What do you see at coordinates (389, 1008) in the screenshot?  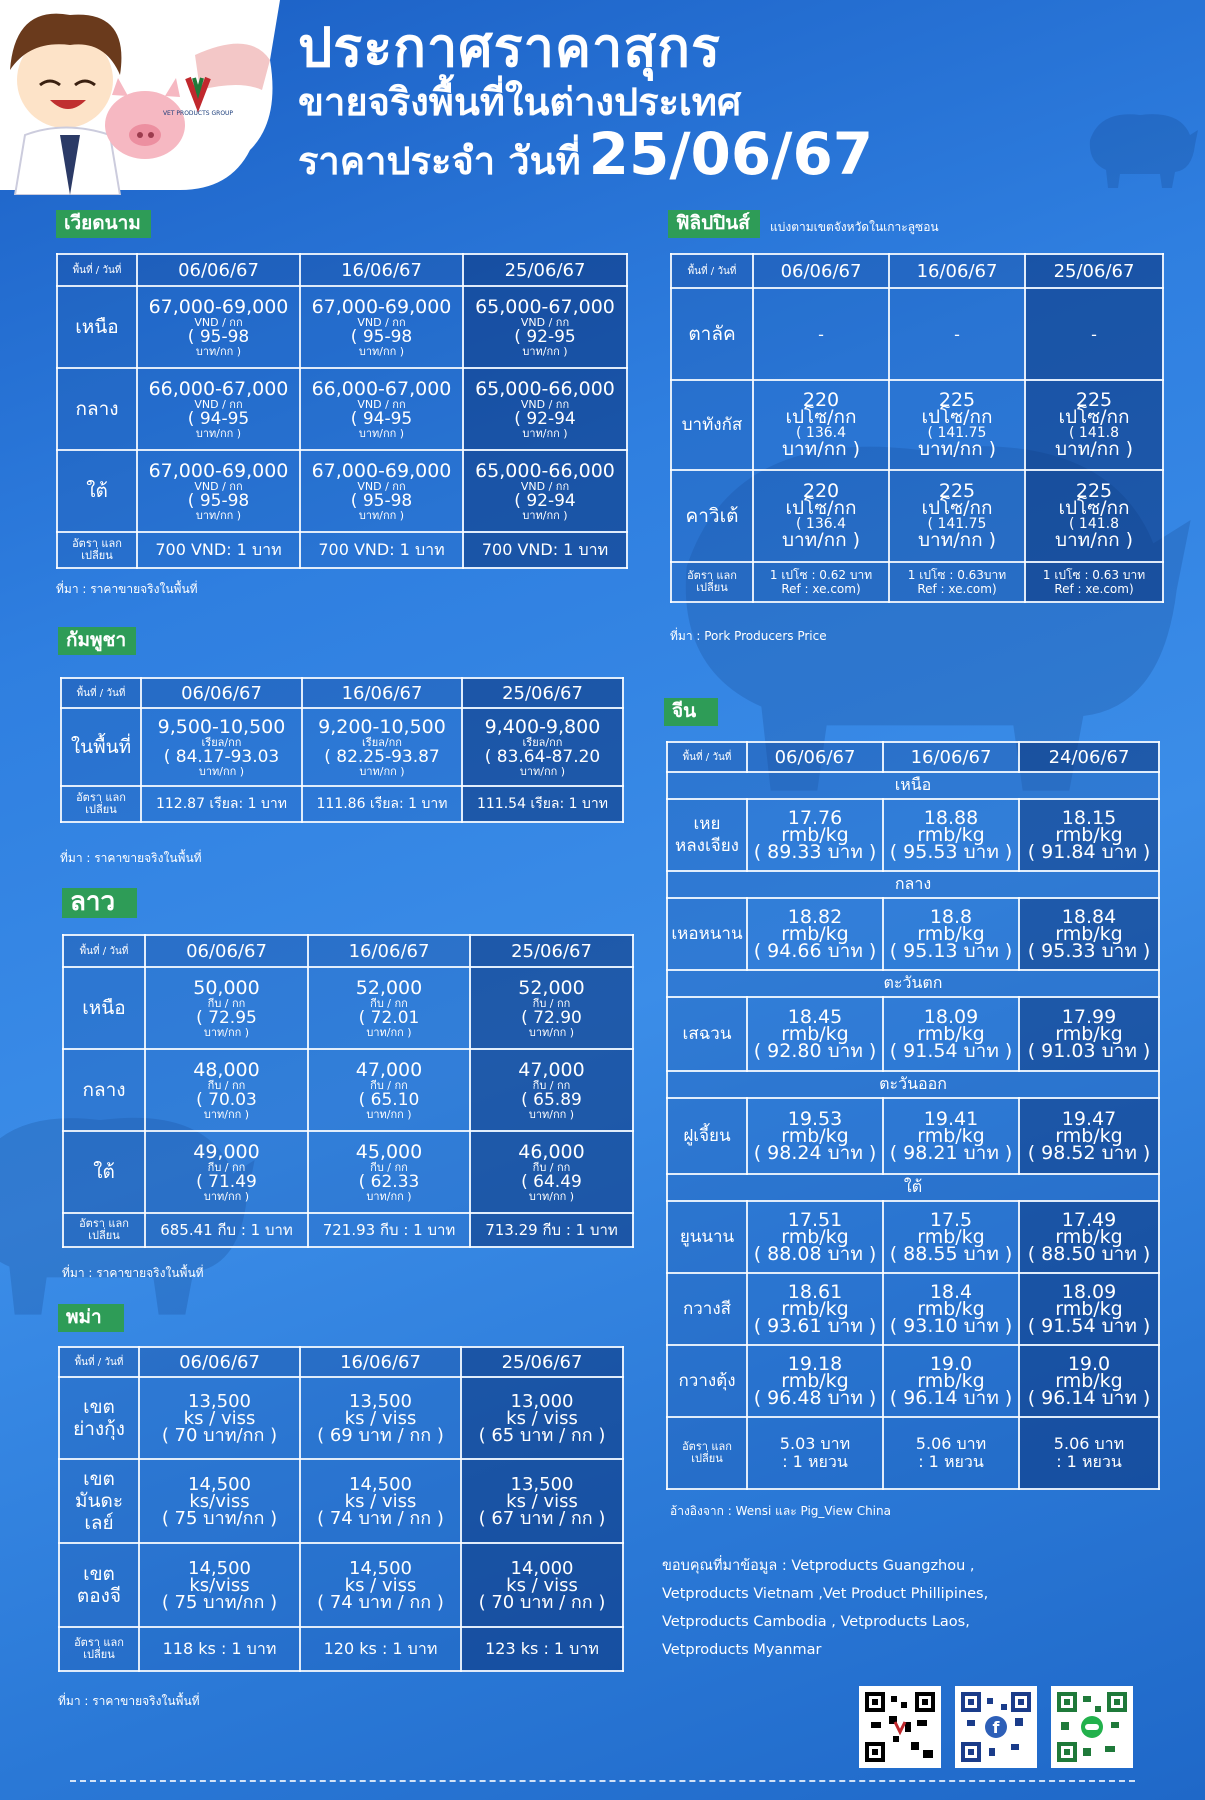 I see `price-cell: 52,000 กีบ / กก( 72.01 บาท/กก )` at bounding box center [389, 1008].